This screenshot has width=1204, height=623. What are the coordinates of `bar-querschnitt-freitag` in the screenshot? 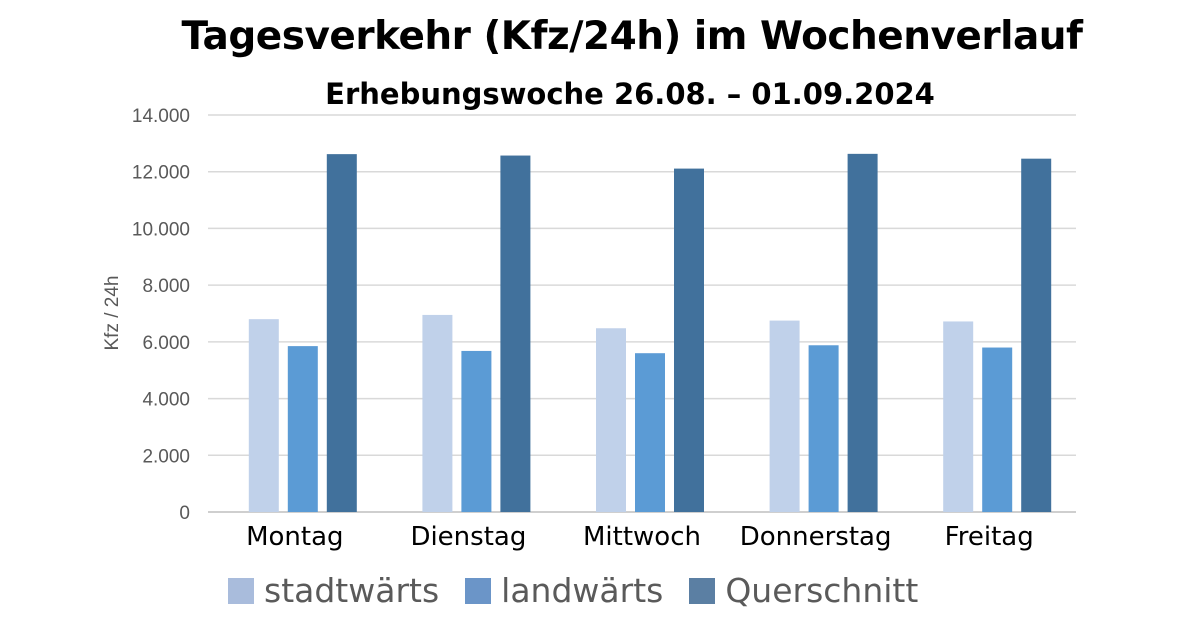 It's located at (1036, 335).